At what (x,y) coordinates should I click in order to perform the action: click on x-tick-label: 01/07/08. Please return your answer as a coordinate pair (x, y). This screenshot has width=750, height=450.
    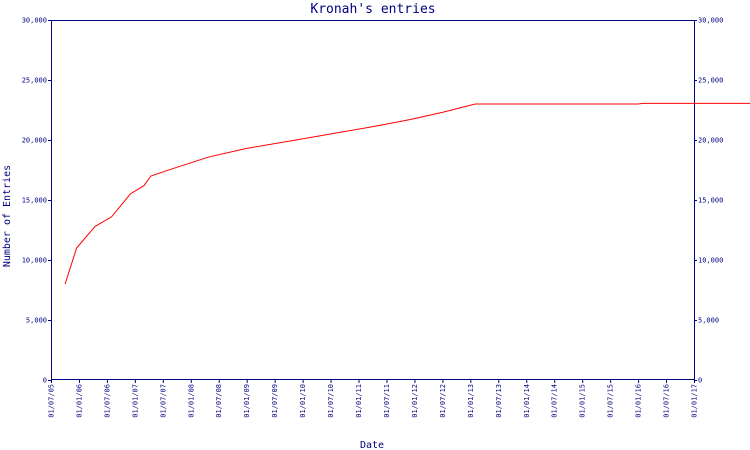
    Looking at the image, I should click on (219, 401).